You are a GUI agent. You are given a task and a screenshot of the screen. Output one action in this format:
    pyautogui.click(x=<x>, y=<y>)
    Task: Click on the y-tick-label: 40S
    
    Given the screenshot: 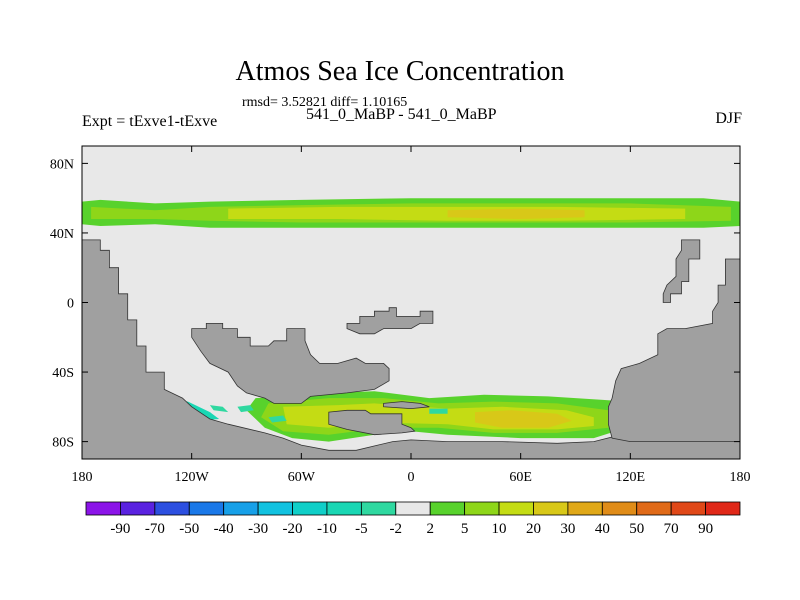 What is the action you would take?
    pyautogui.click(x=63, y=373)
    